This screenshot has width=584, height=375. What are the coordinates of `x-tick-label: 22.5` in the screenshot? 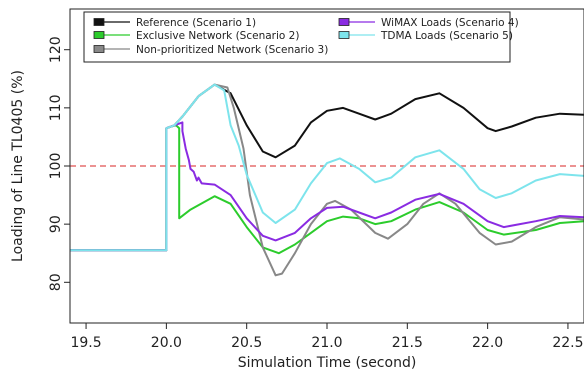 It's located at (567, 343).